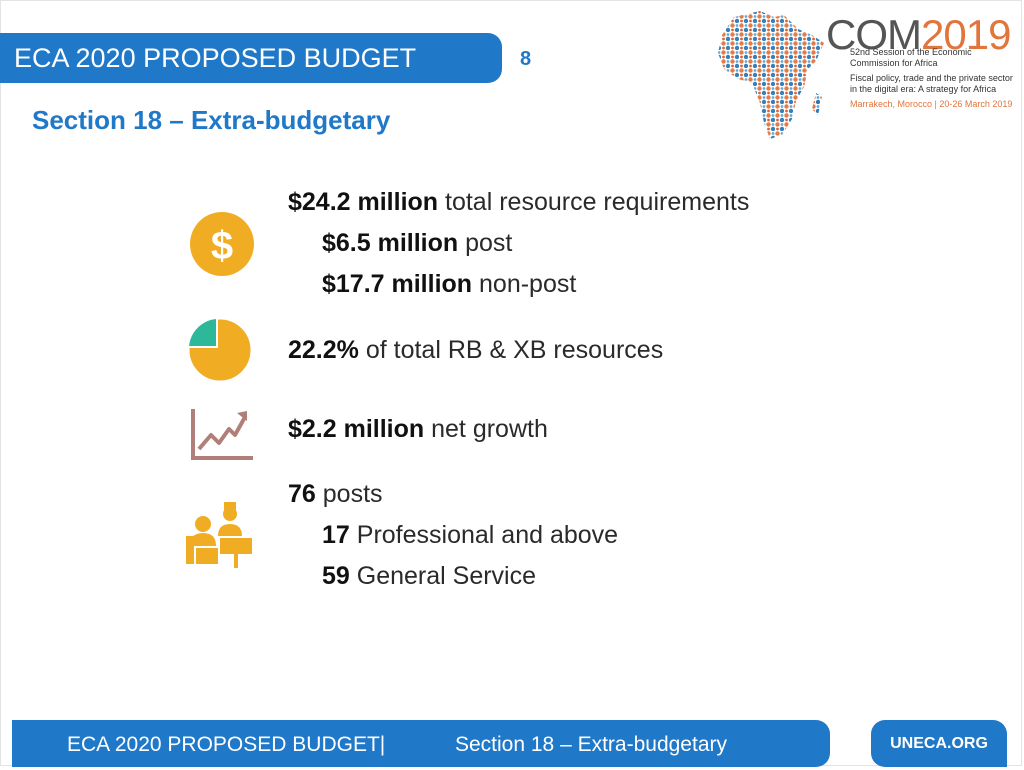 This screenshot has width=1024, height=770. Describe the element at coordinates (222, 434) in the screenshot. I see `growth-chart-icon` at that location.